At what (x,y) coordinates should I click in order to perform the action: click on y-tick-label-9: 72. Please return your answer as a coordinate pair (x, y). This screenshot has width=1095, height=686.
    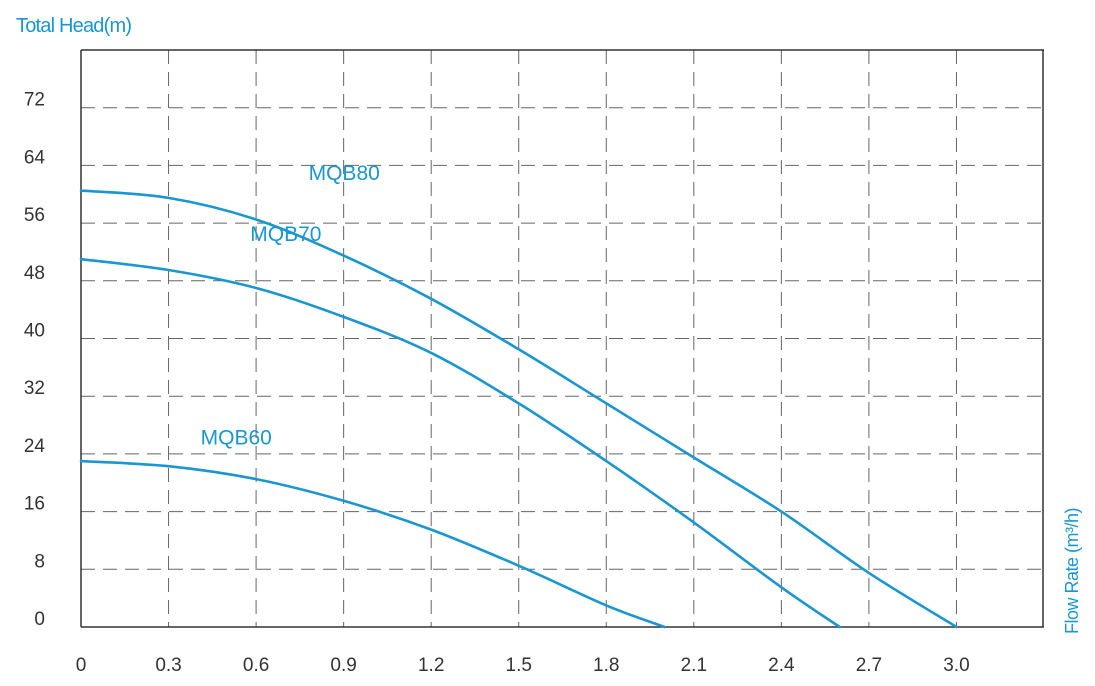
    Looking at the image, I should click on (34, 100).